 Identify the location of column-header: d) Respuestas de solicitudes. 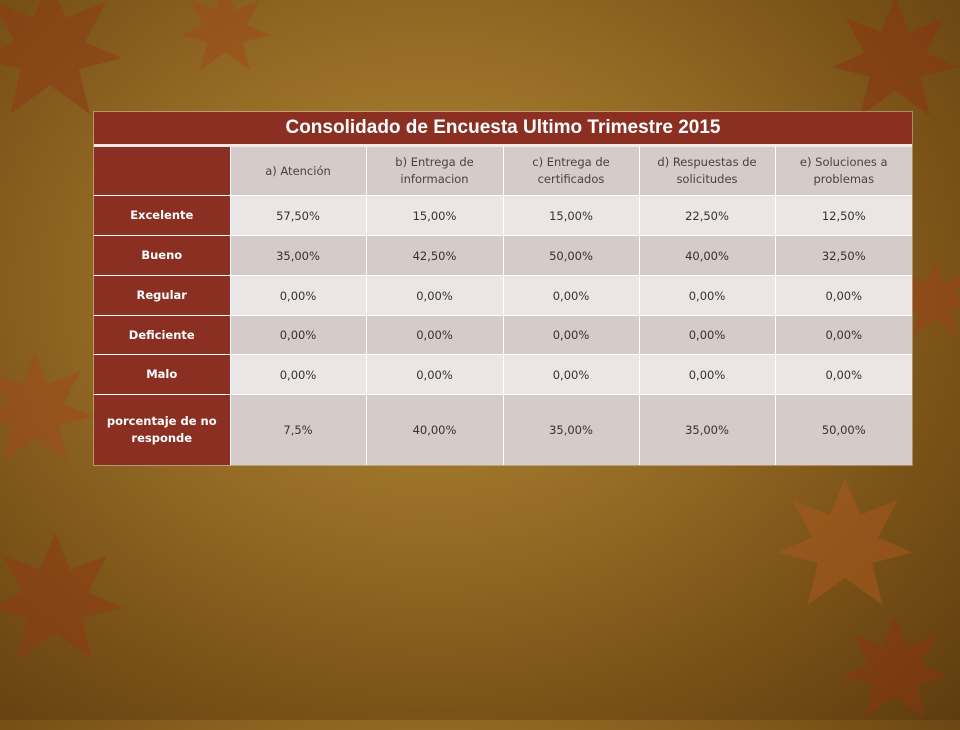
(706, 170).